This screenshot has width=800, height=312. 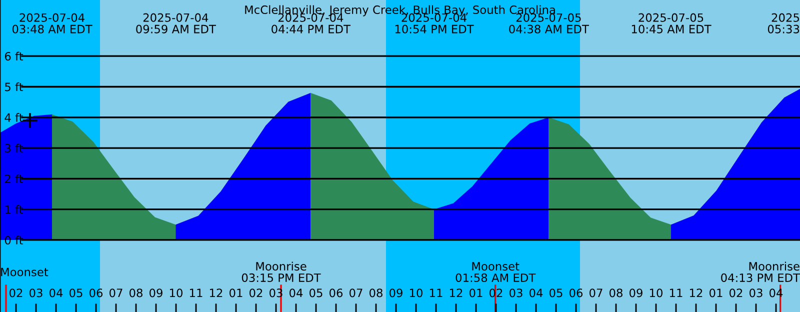 I want to click on annotation: 2025-07-04 03:48 AM EDT, so click(x=52, y=23).